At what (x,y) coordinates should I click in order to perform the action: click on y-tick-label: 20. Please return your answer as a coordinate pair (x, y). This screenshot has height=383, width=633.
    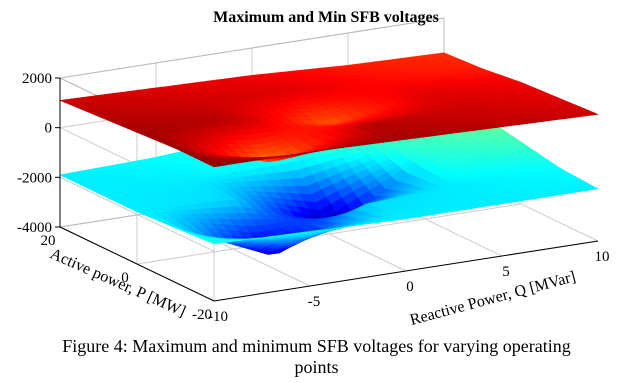
    Looking at the image, I should click on (48, 241).